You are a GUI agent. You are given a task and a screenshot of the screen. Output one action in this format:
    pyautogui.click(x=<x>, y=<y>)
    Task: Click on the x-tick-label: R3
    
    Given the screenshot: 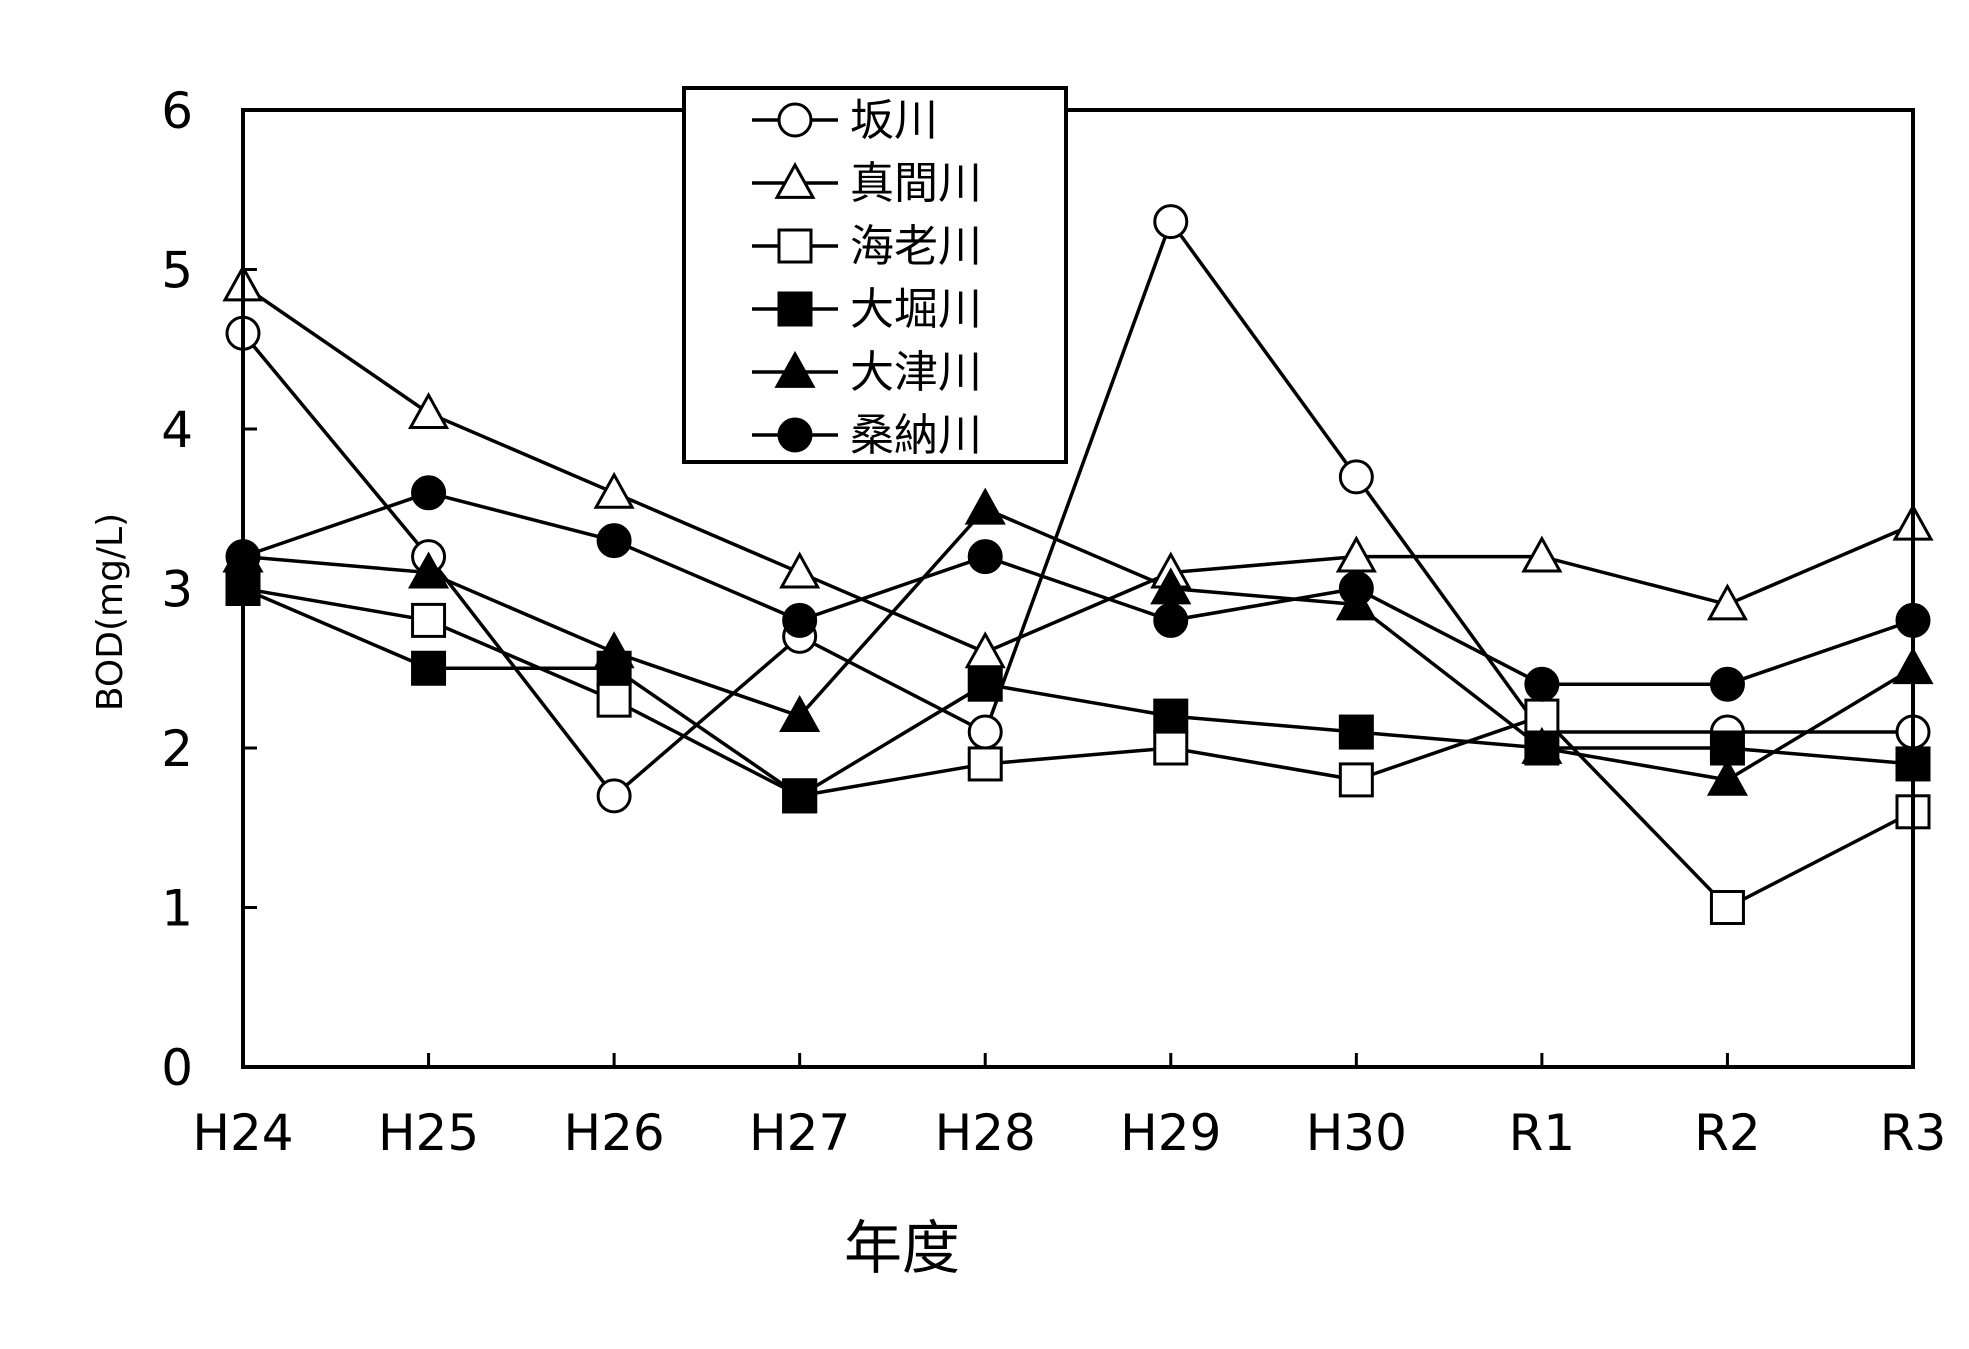 What is the action you would take?
    pyautogui.click(x=1913, y=1133)
    